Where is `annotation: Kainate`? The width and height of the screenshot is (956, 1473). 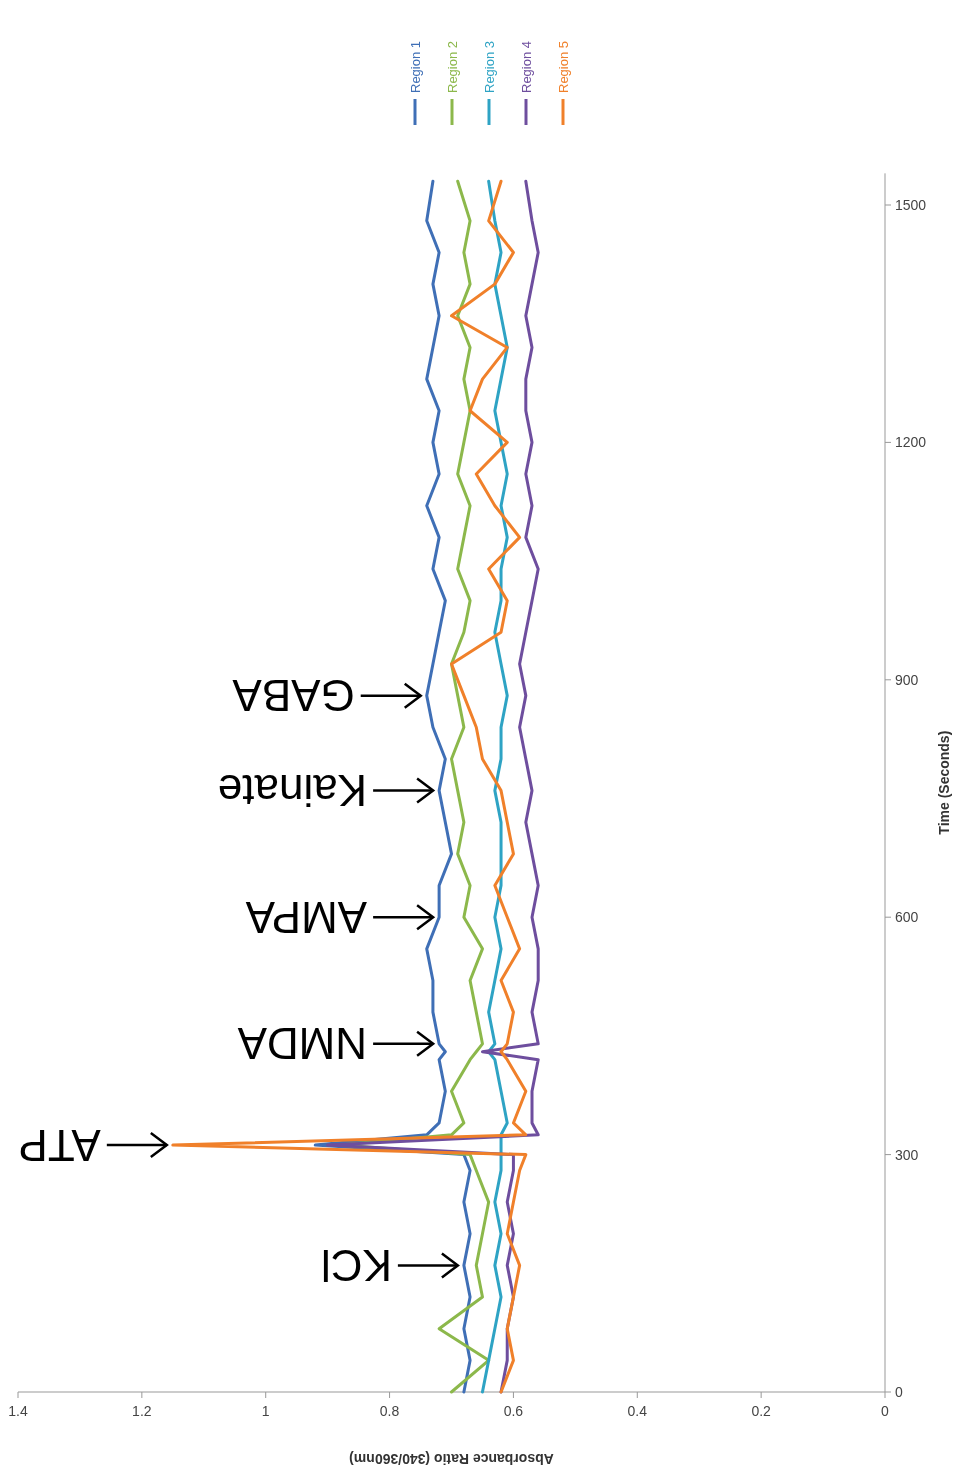 annotation: Kainate is located at coordinates (292, 791).